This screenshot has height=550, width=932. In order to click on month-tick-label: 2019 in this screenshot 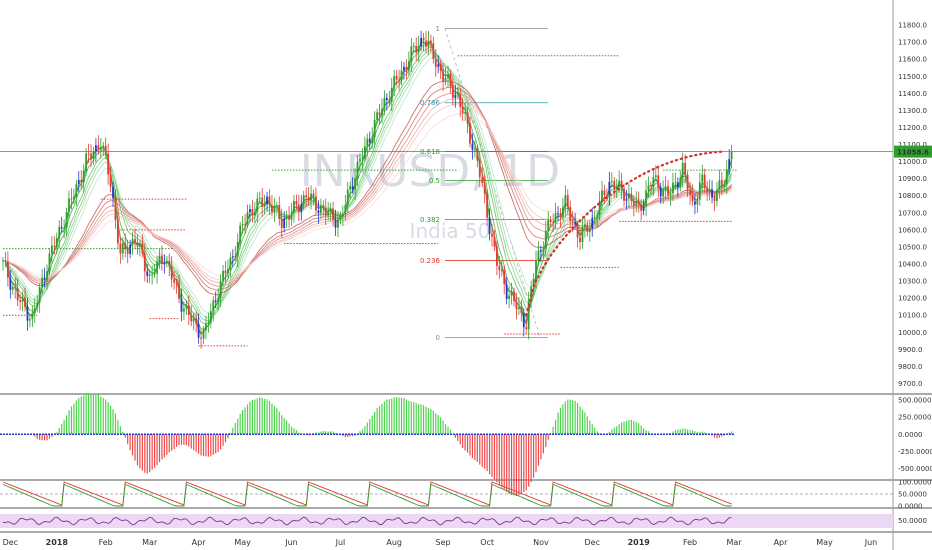, I will do `click(639, 542)`.